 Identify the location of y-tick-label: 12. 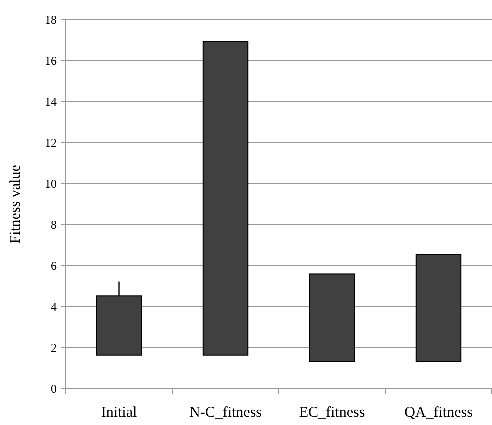
(51, 143).